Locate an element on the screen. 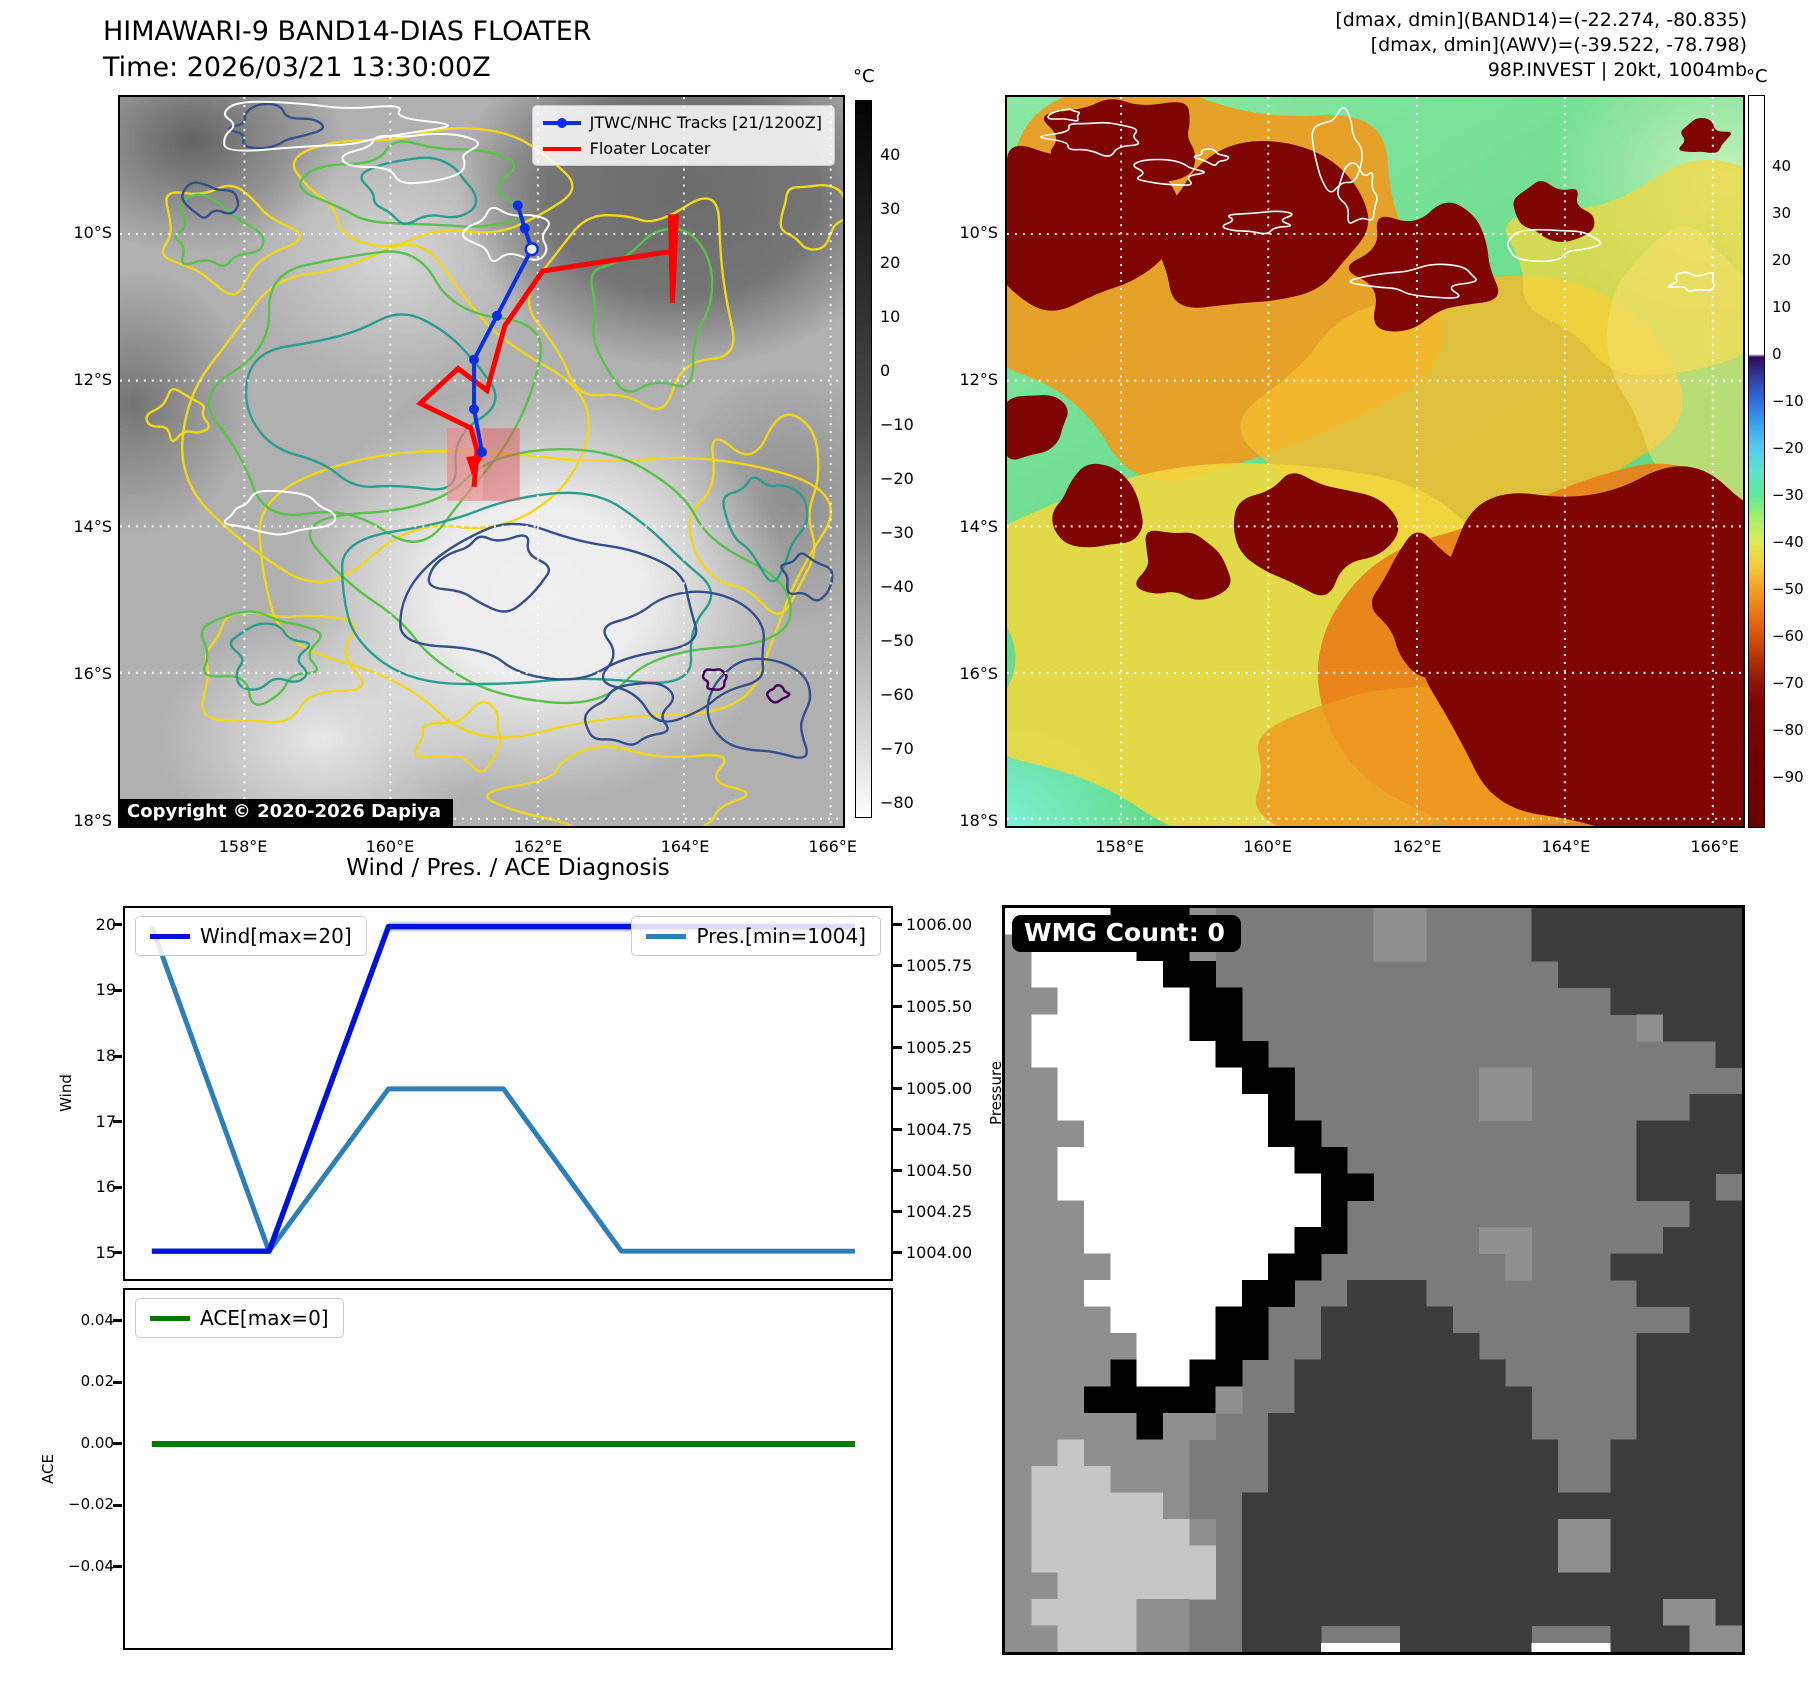 Image resolution: width=1813 pixels, height=1690 pixels. ace-line-icon is located at coordinates (170, 1318).